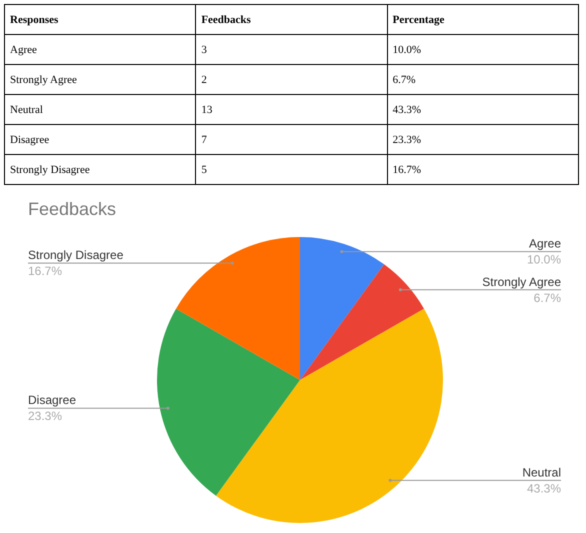  Describe the element at coordinates (52, 400) in the screenshot. I see `slice-label: Disagree` at that location.